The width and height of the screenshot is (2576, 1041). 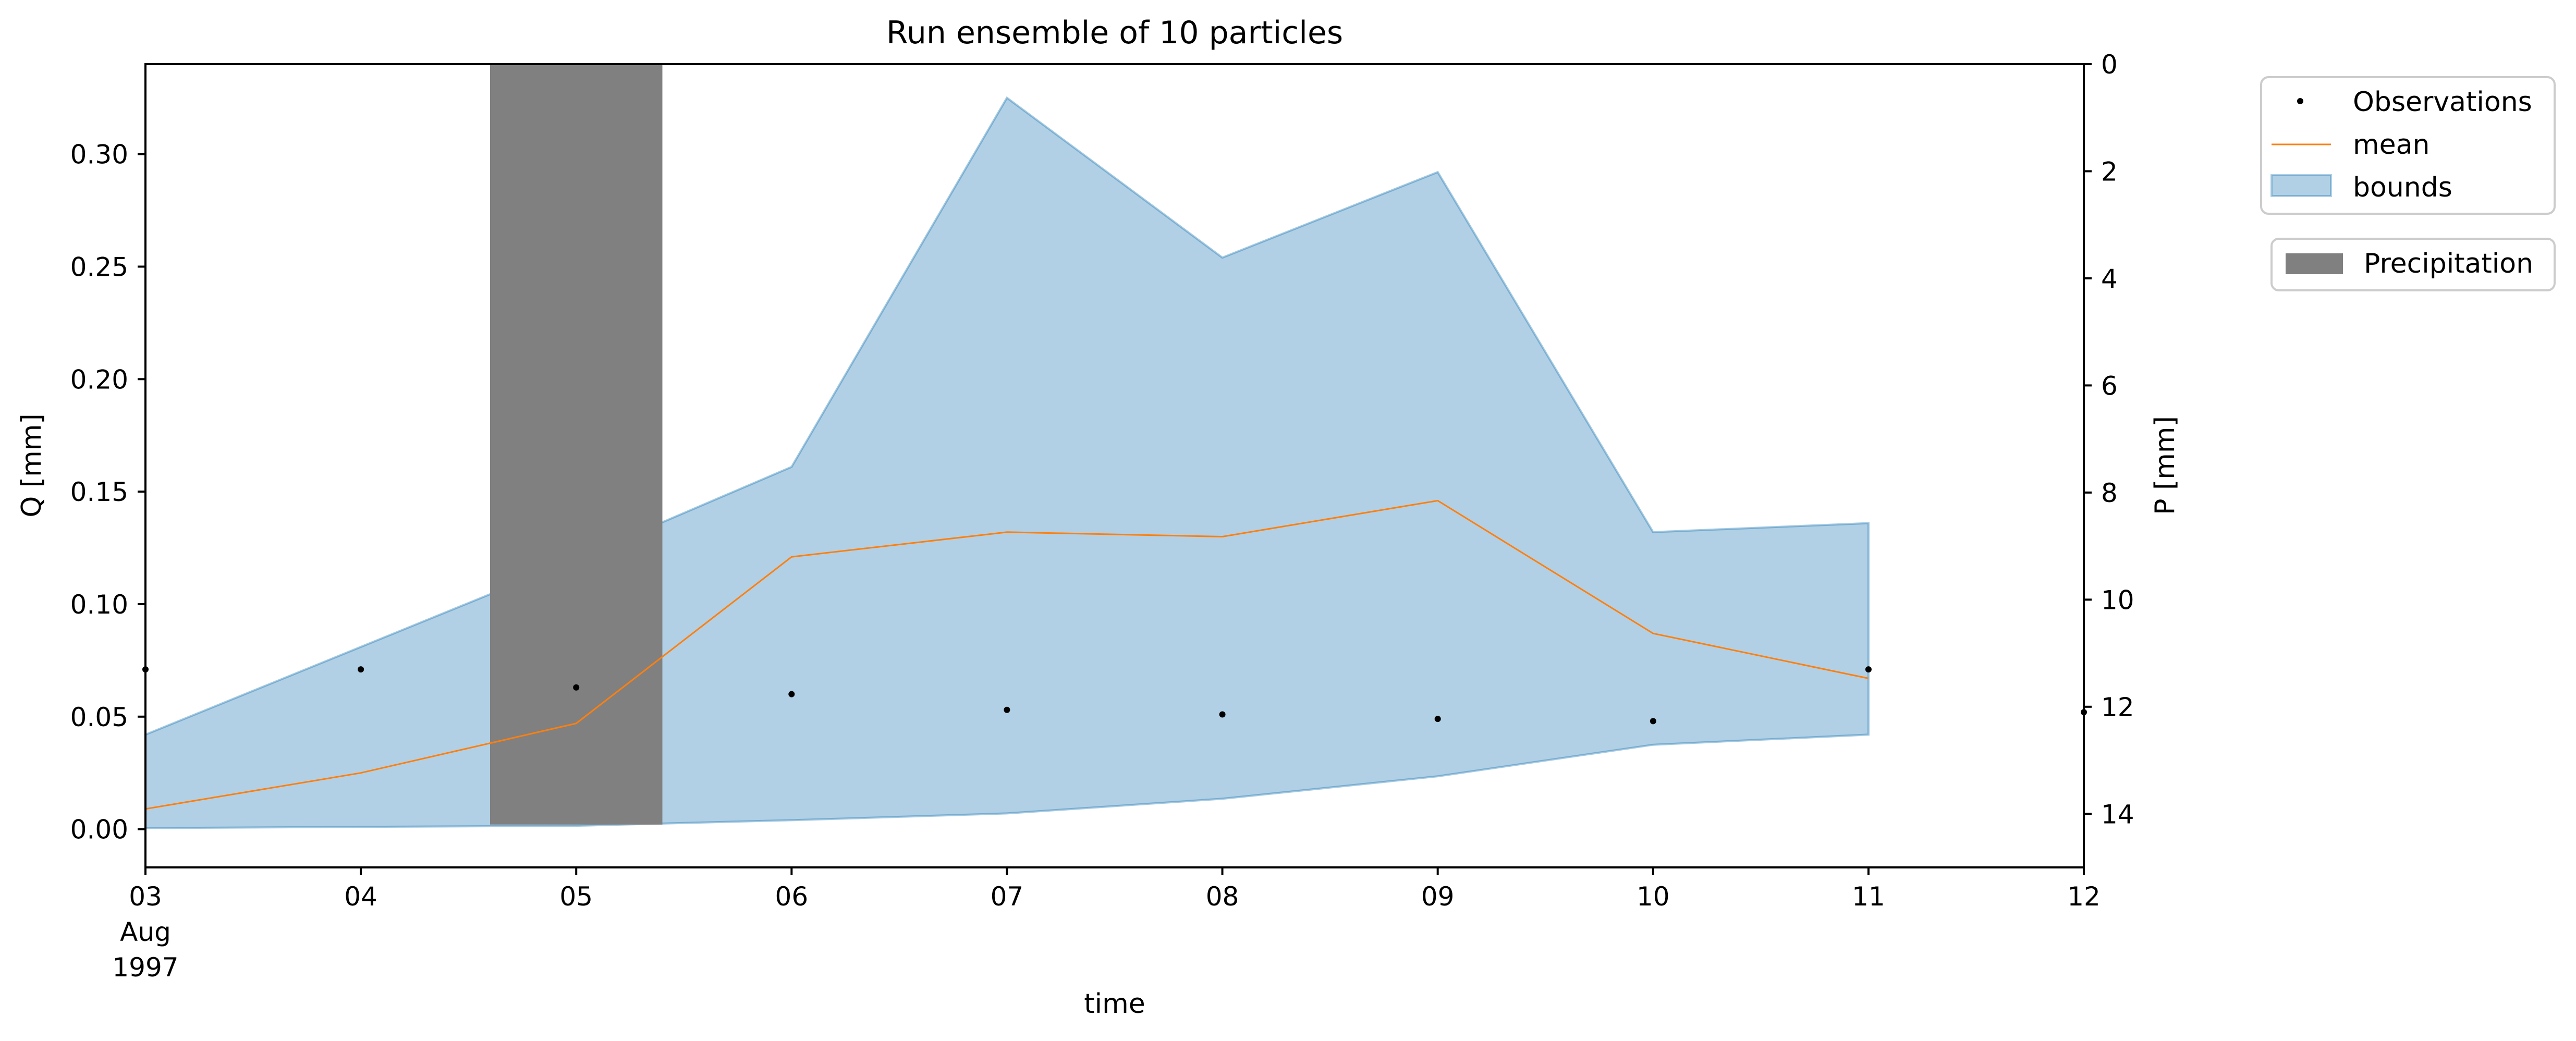 What do you see at coordinates (2165, 465) in the screenshot?
I see `y2-axis-label: P [mm]` at bounding box center [2165, 465].